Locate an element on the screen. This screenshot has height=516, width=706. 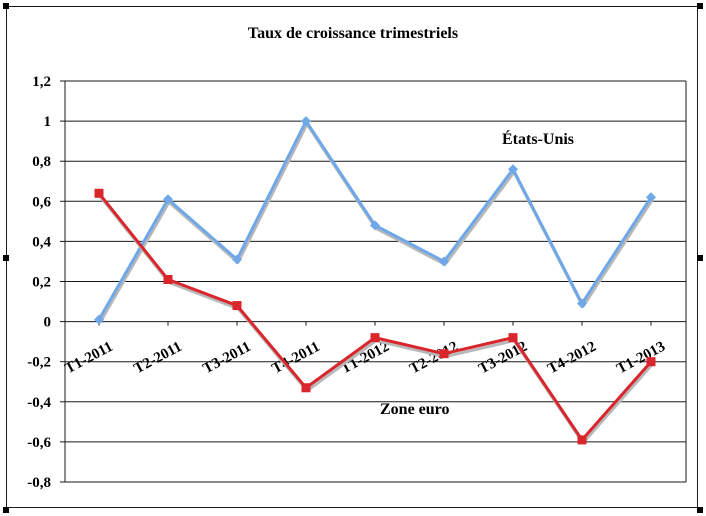
y-tick-label: 0 is located at coordinates (48, 323).